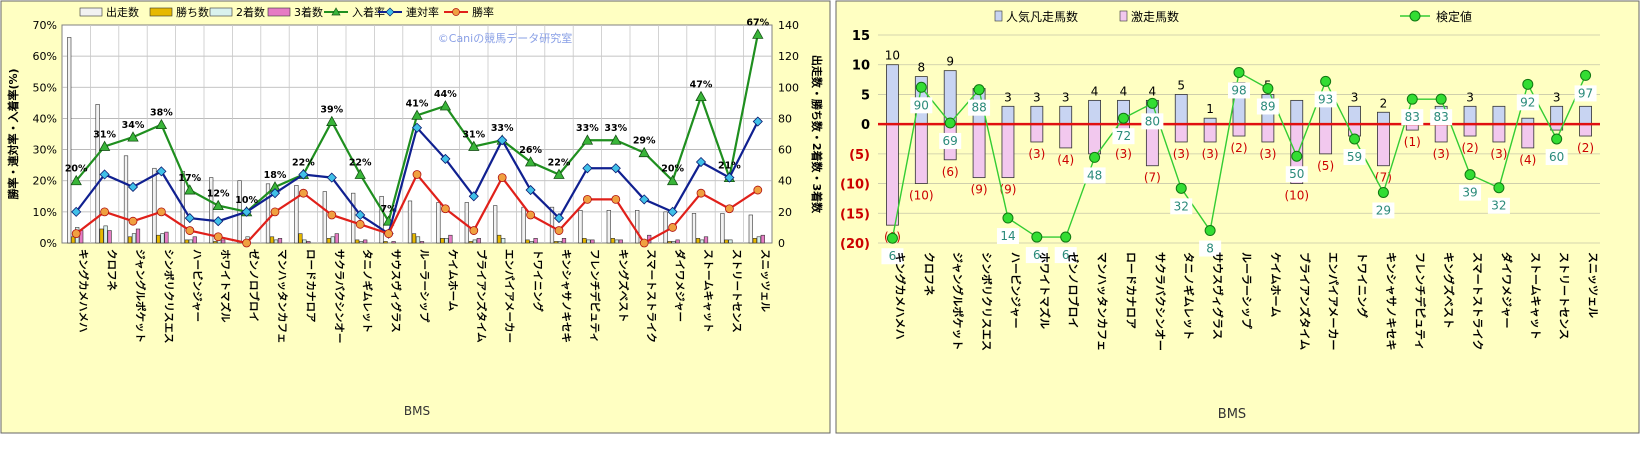 This screenshot has height=455, width=1640. Describe the element at coordinates (45, 87) in the screenshot. I see `y-tick-label-left: 50%` at that location.